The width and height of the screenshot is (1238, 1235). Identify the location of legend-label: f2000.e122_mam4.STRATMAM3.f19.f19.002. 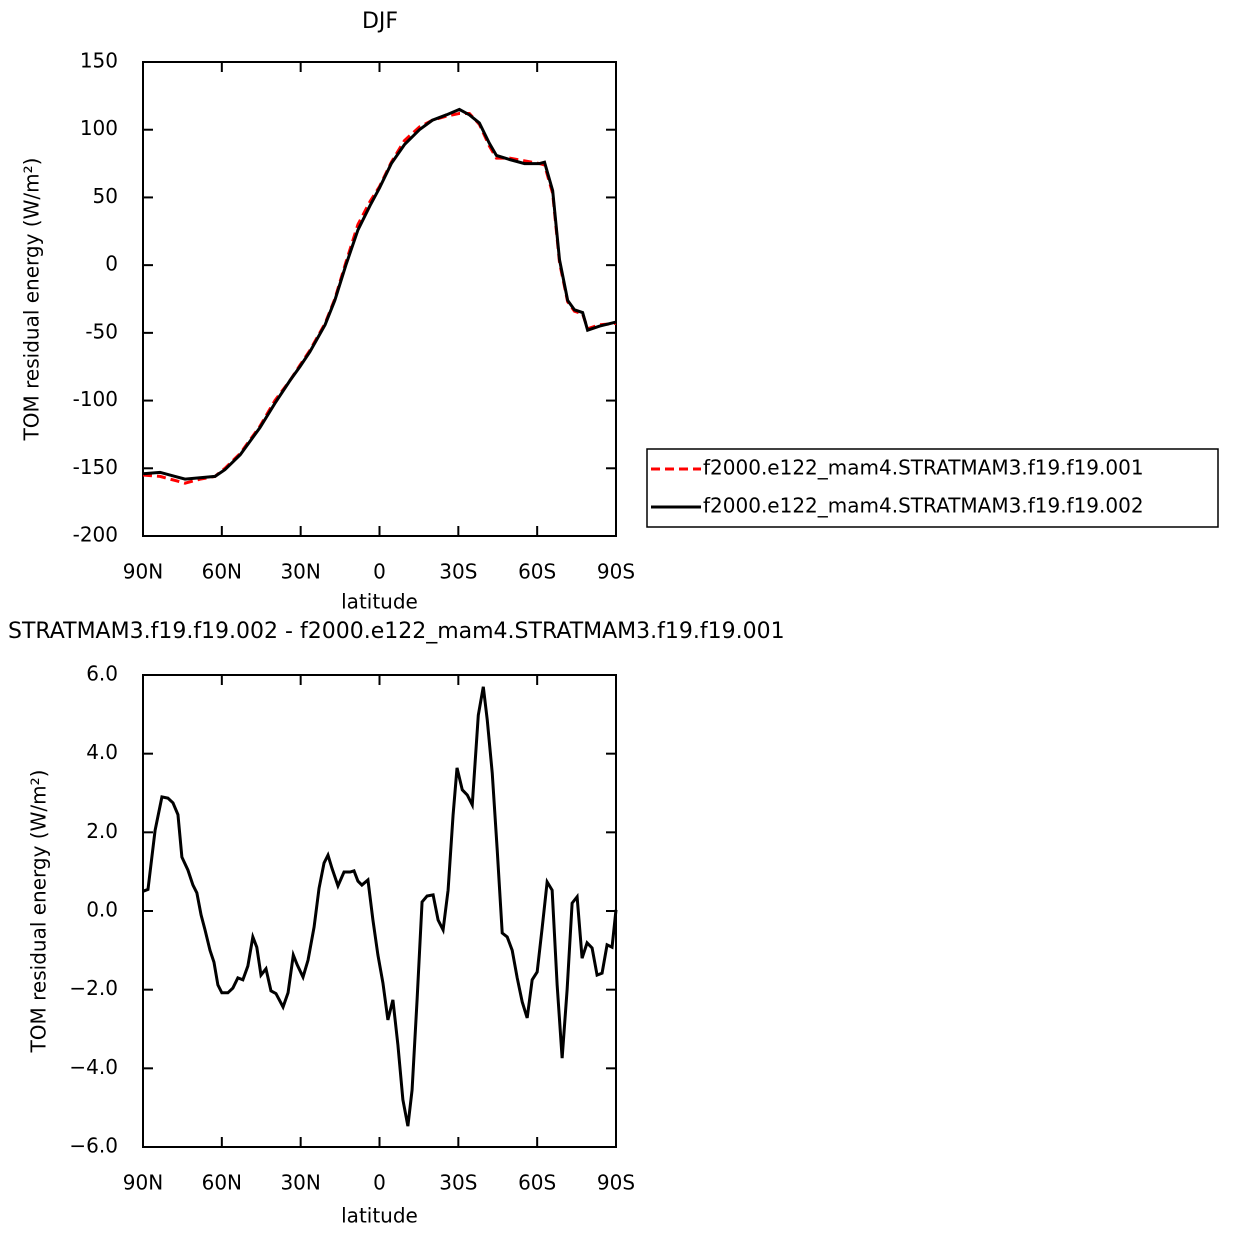
(923, 506).